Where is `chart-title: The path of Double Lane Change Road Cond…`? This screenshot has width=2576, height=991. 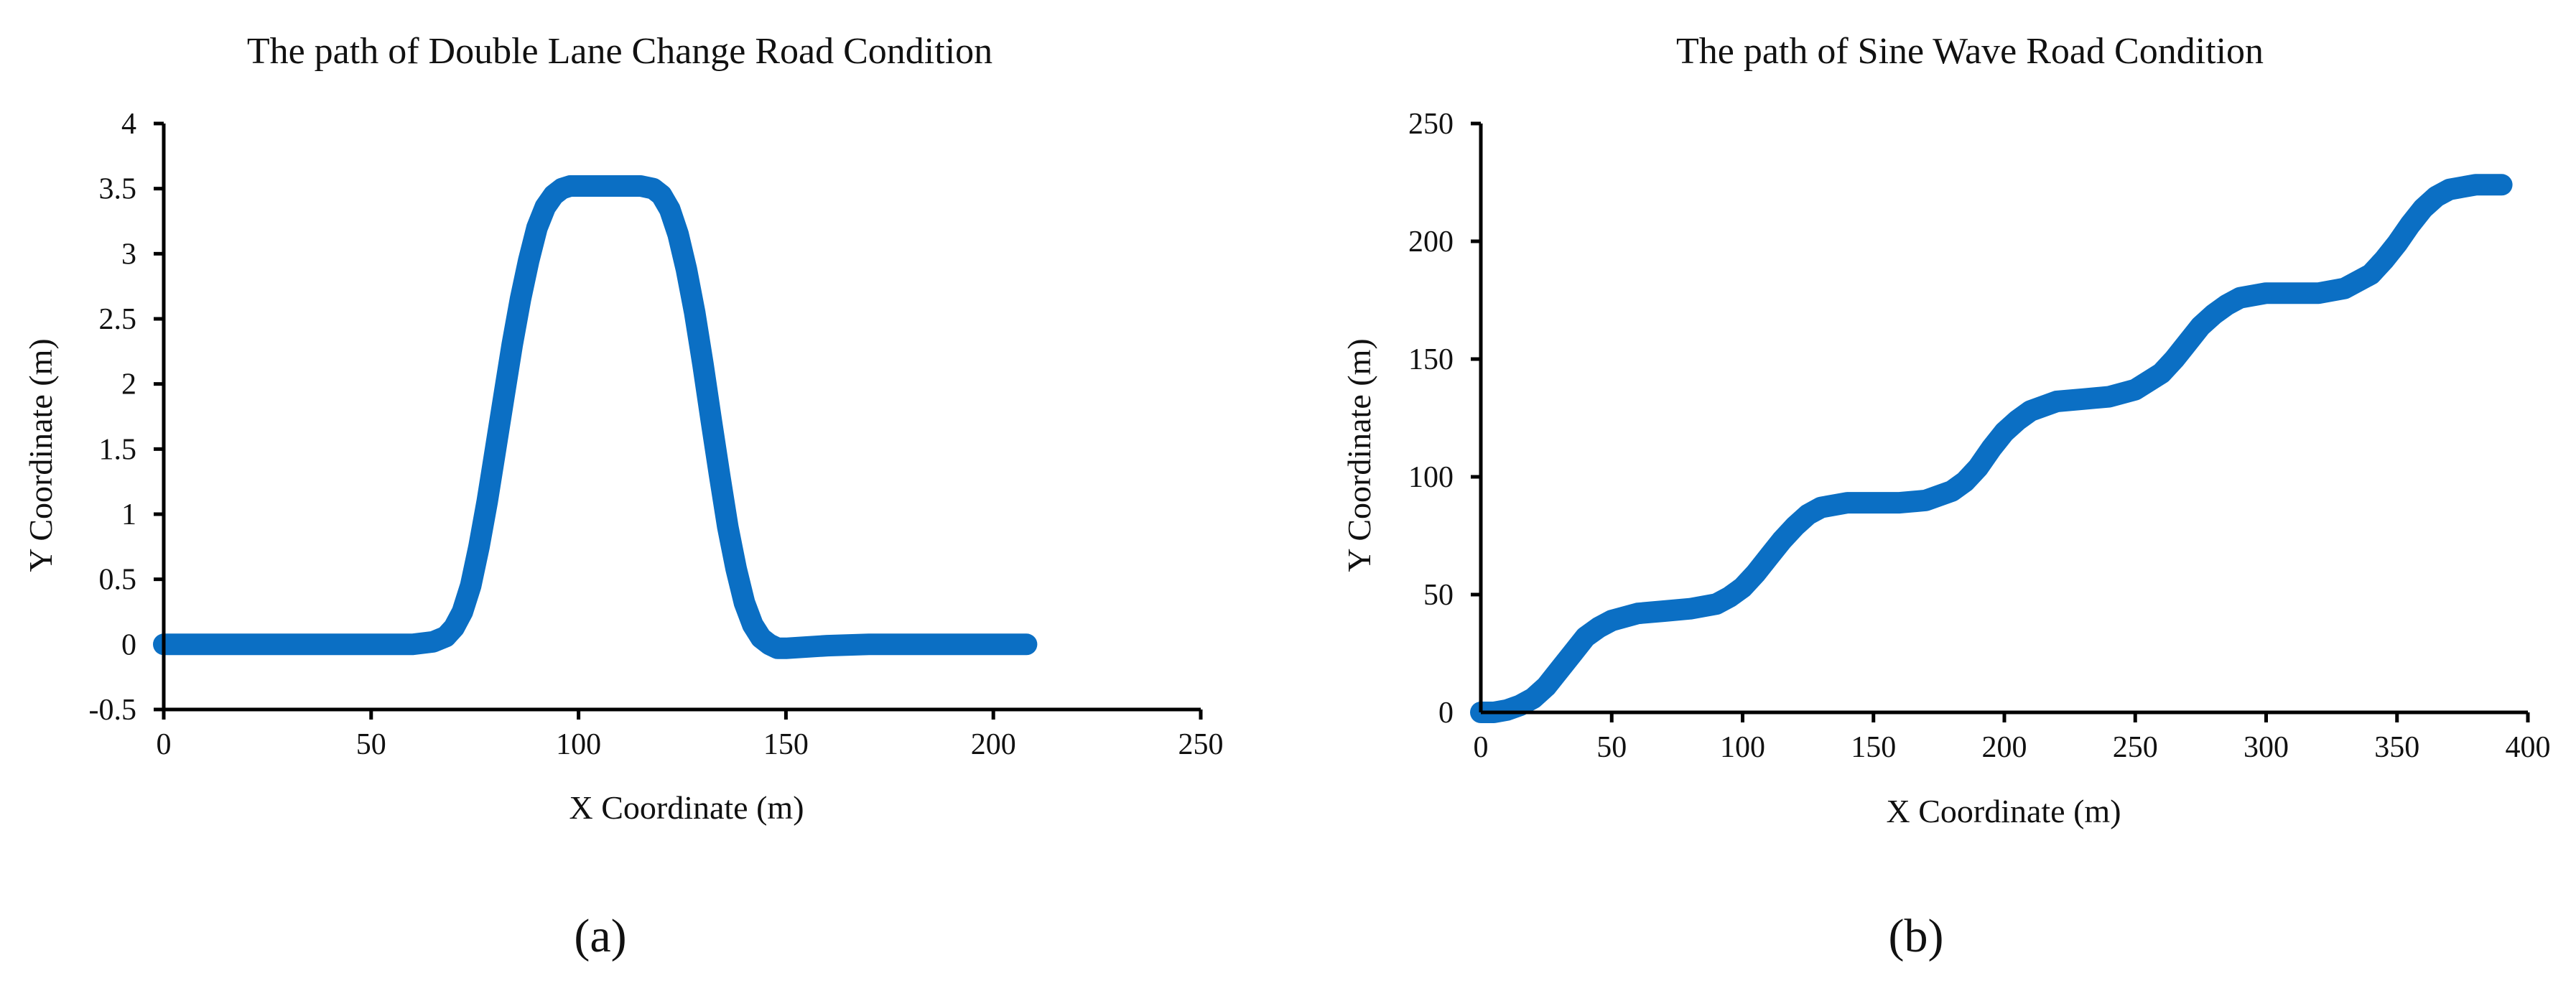 chart-title: The path of Double Lane Change Road Cond… is located at coordinates (619, 52).